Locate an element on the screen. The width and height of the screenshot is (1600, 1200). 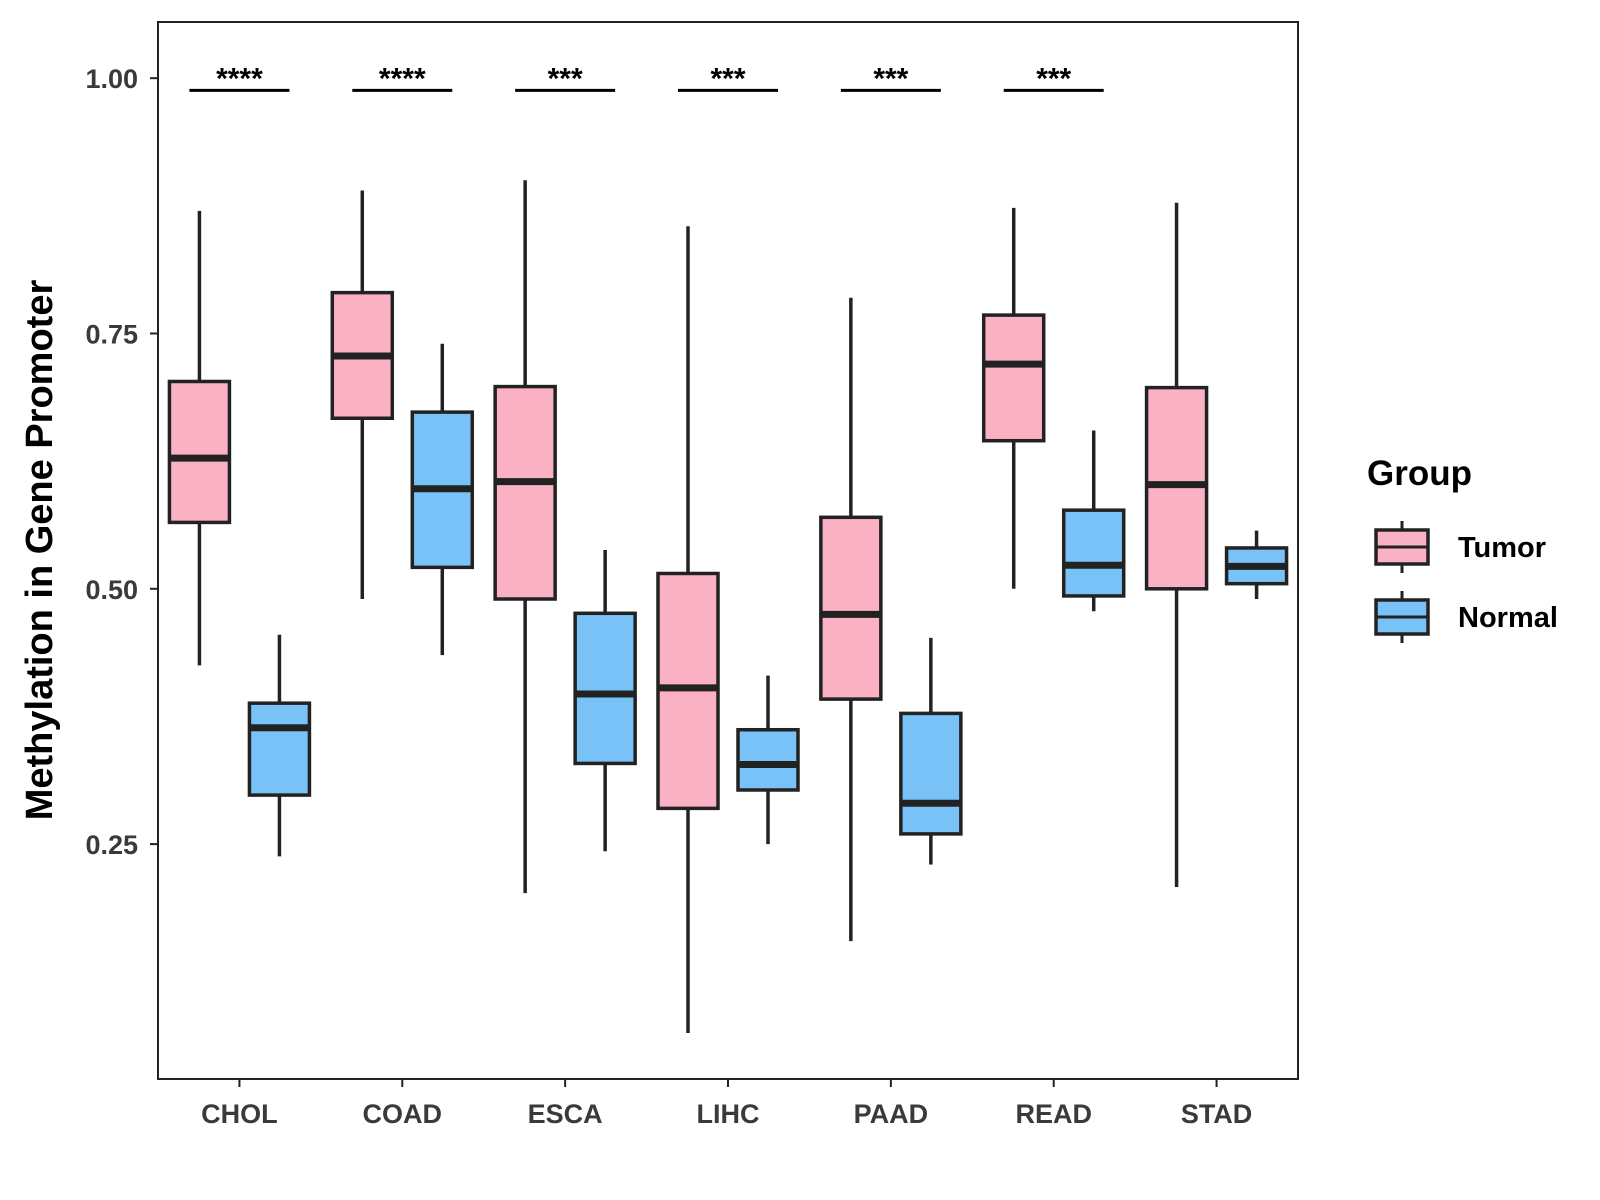
box-tumor-paad is located at coordinates (851, 619).